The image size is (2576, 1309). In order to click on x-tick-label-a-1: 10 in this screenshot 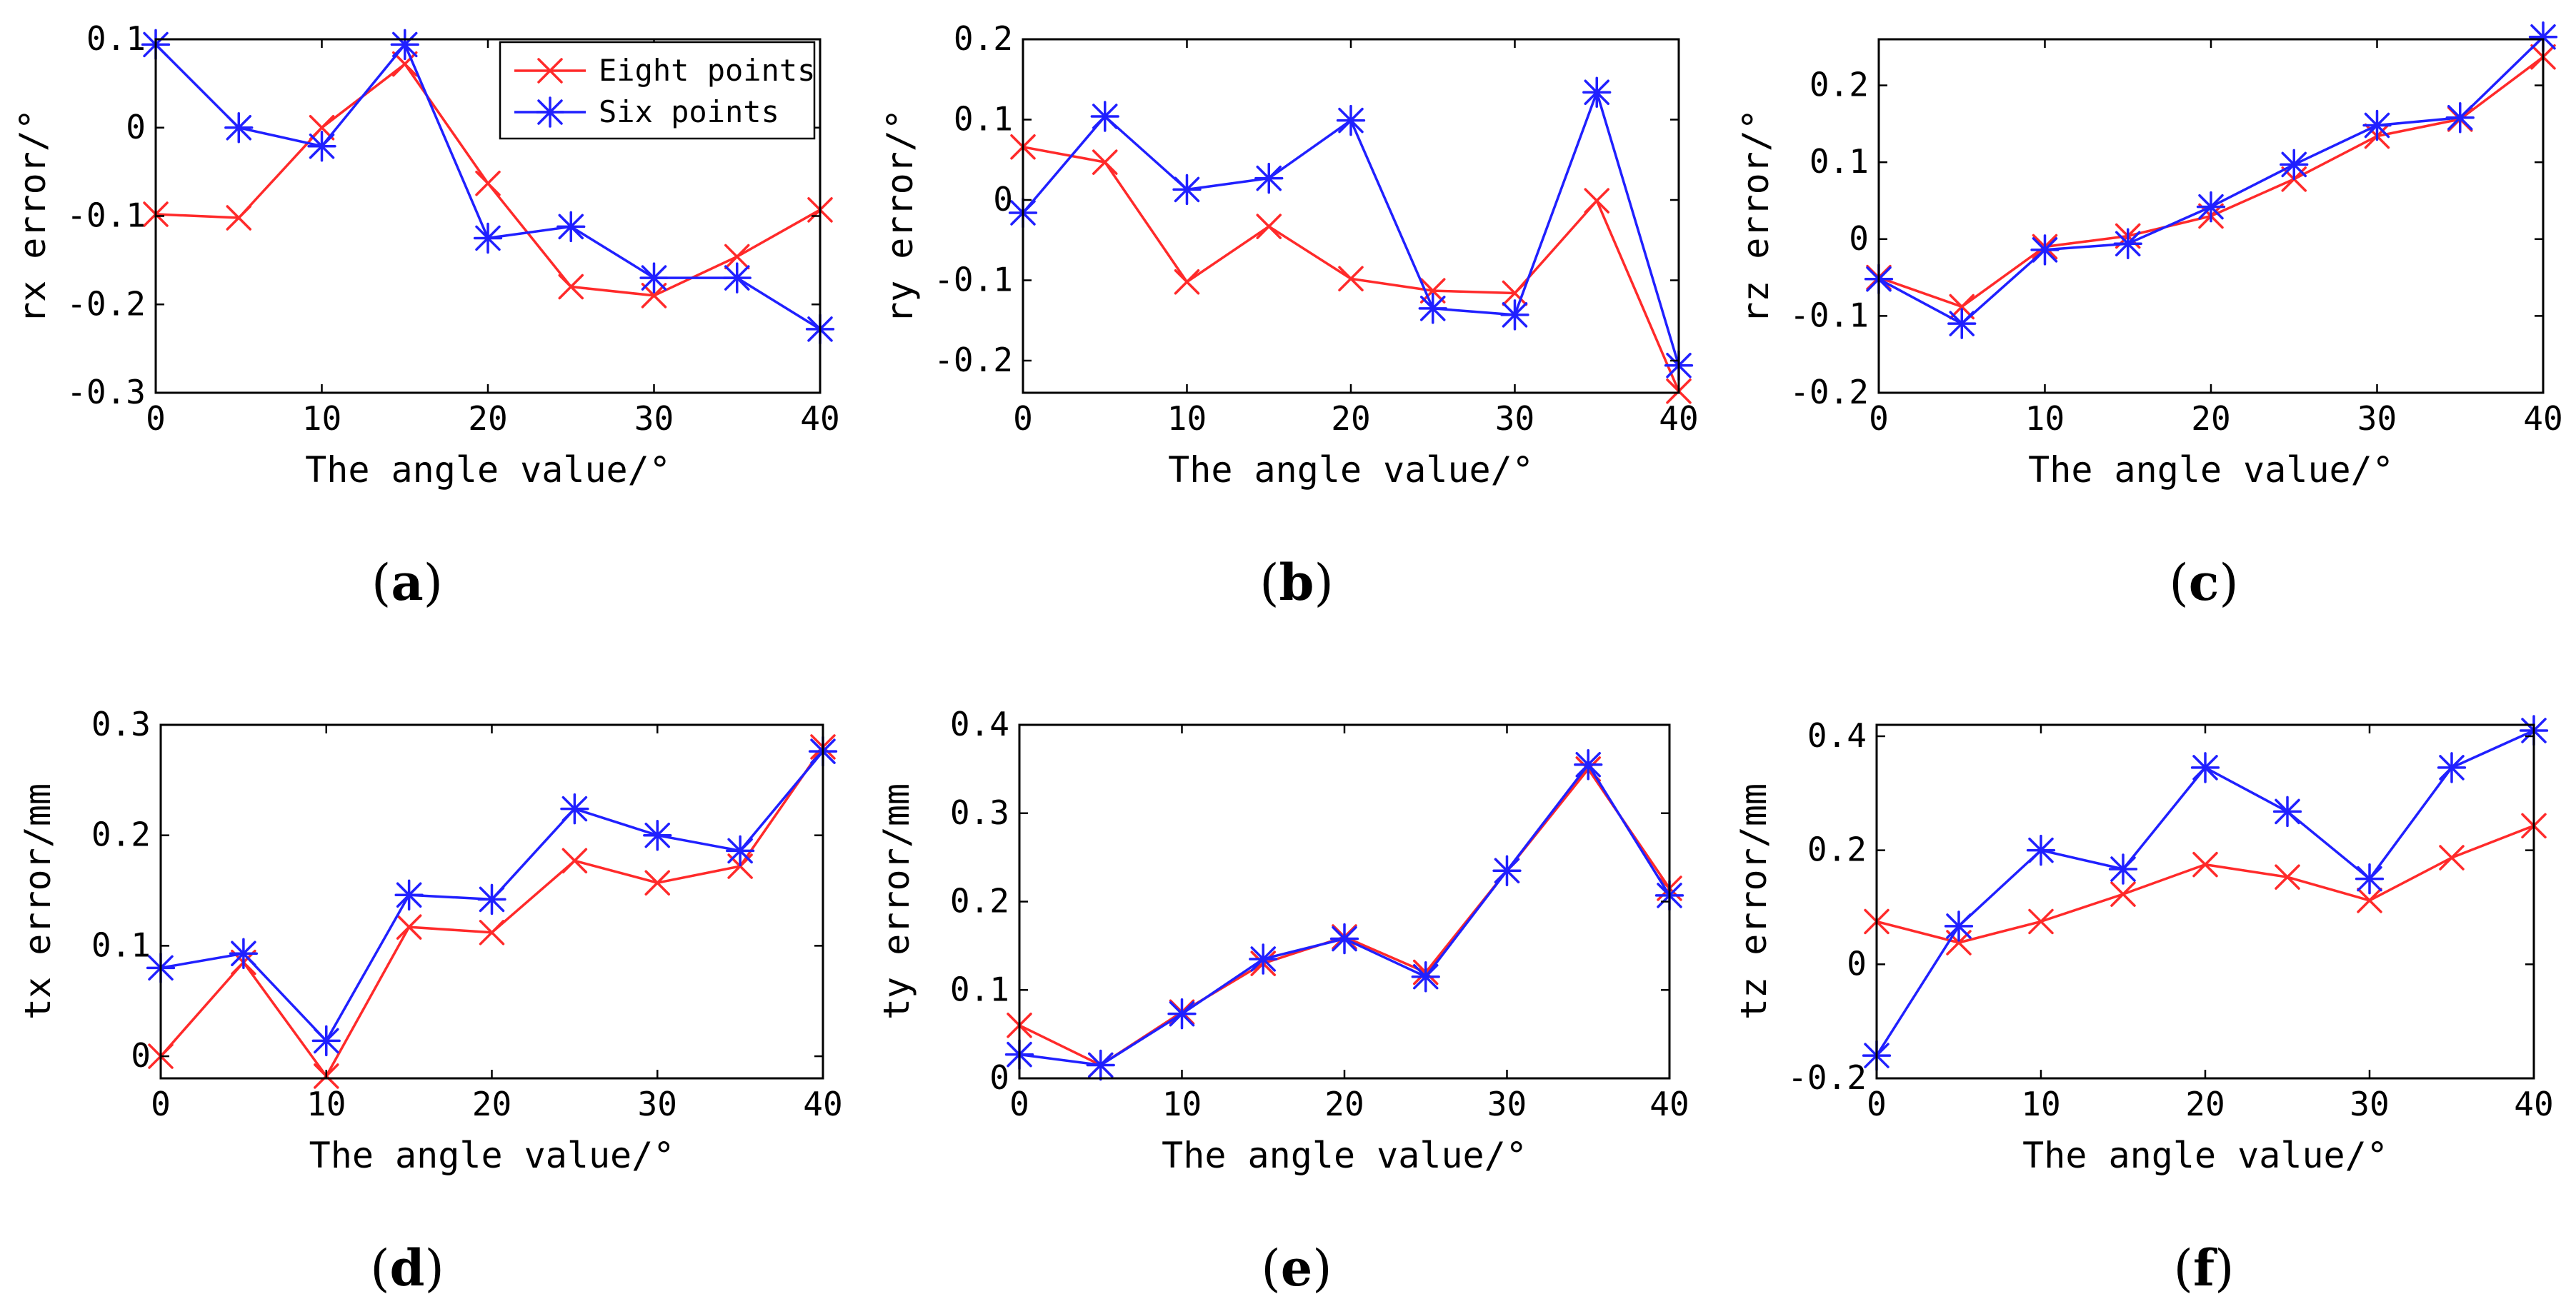, I will do `click(322, 418)`.